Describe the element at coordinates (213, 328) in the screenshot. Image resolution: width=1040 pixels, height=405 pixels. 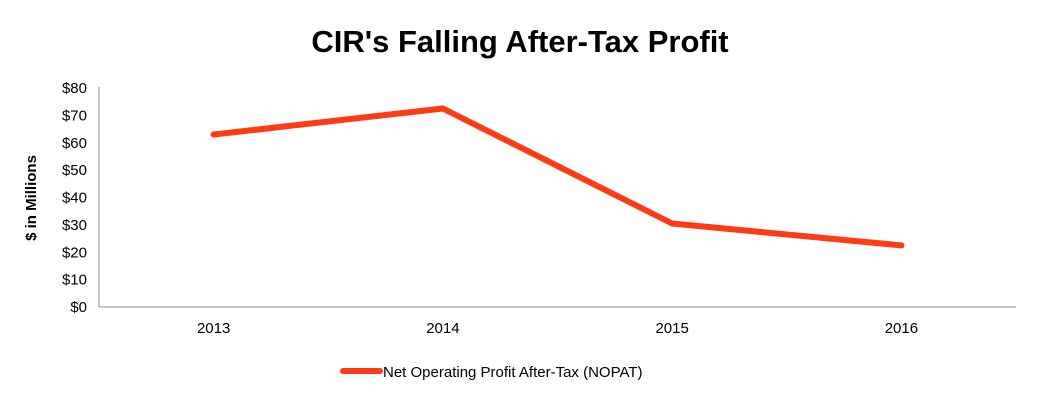
I see `x-tick-label: 2013` at that location.